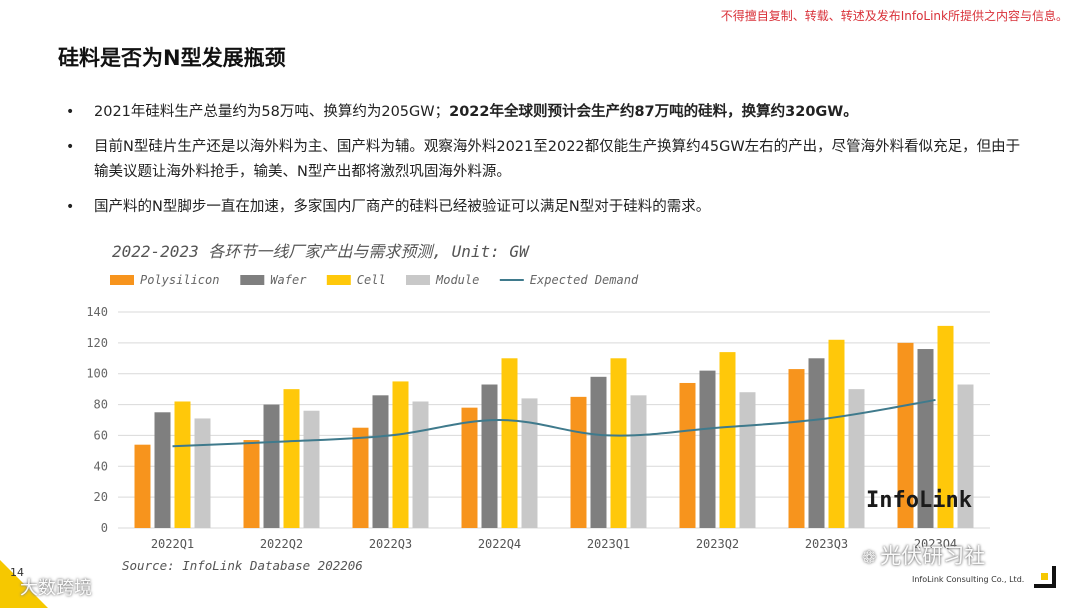 Image resolution: width=1080 pixels, height=608 pixels. Describe the element at coordinates (272, 112) in the screenshot. I see `bullet-text: 2021年硅料生产总量约为58万吨、换算约为205GW；` at that location.